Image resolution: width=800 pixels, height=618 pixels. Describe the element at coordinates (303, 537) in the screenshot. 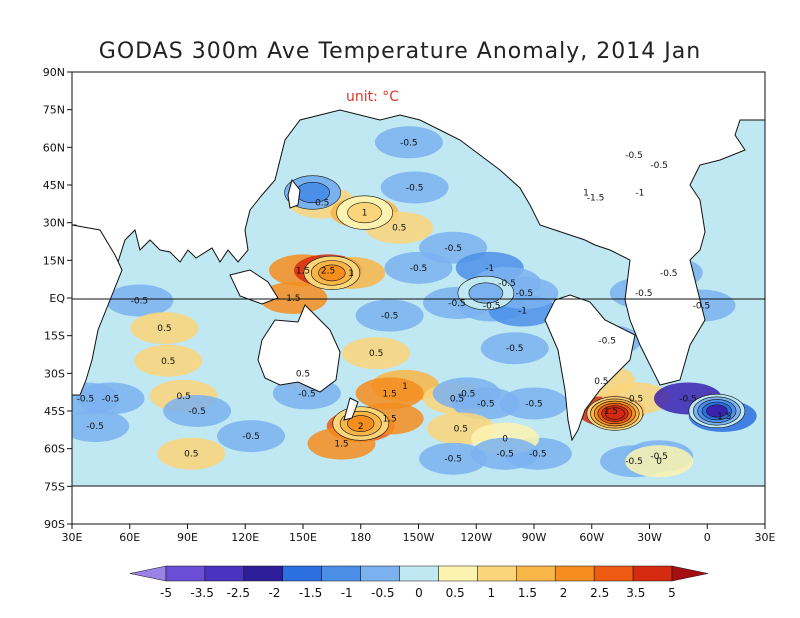

I see `x-tick-label: 150E` at that location.